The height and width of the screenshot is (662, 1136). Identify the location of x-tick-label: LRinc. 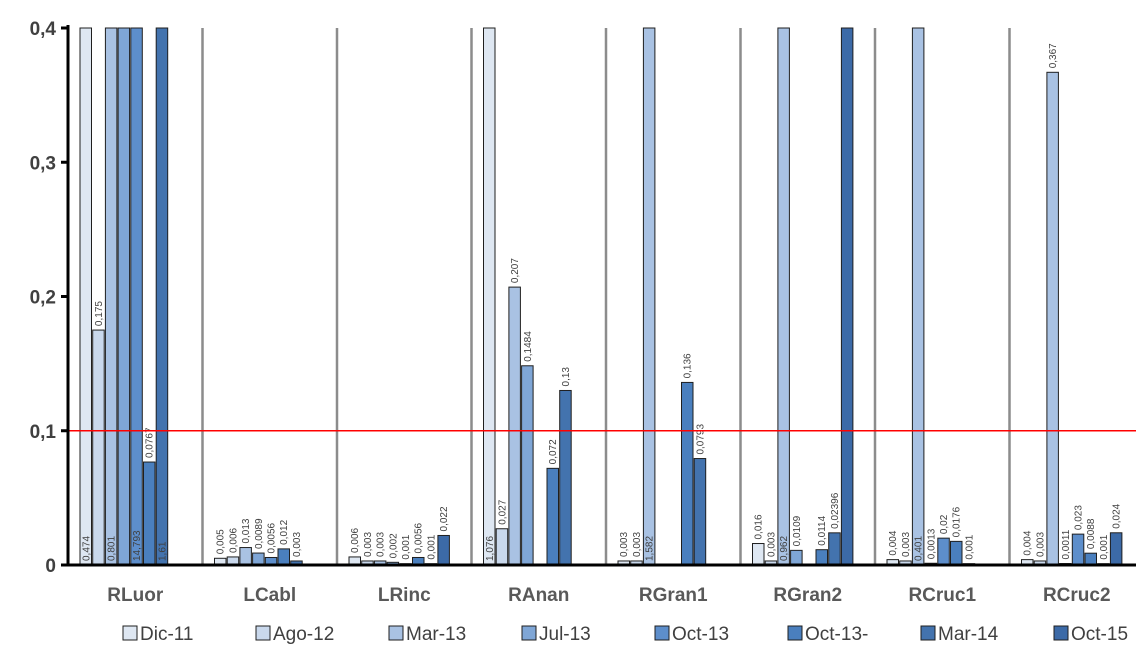
(404, 595).